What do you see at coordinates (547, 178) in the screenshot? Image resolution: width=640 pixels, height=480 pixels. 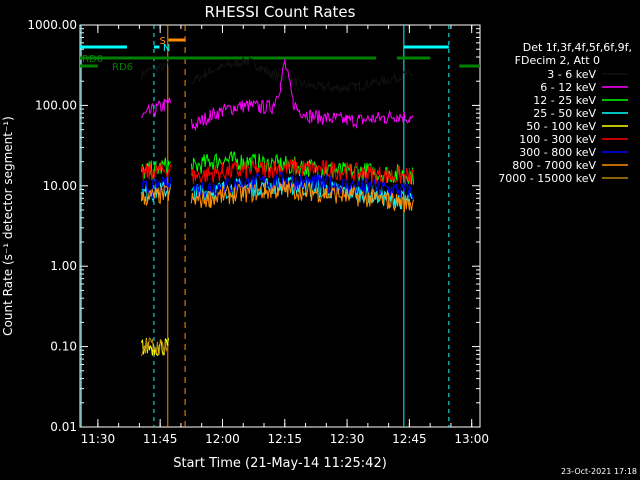 I see `legend-label: 7000 - 15000 keV` at bounding box center [547, 178].